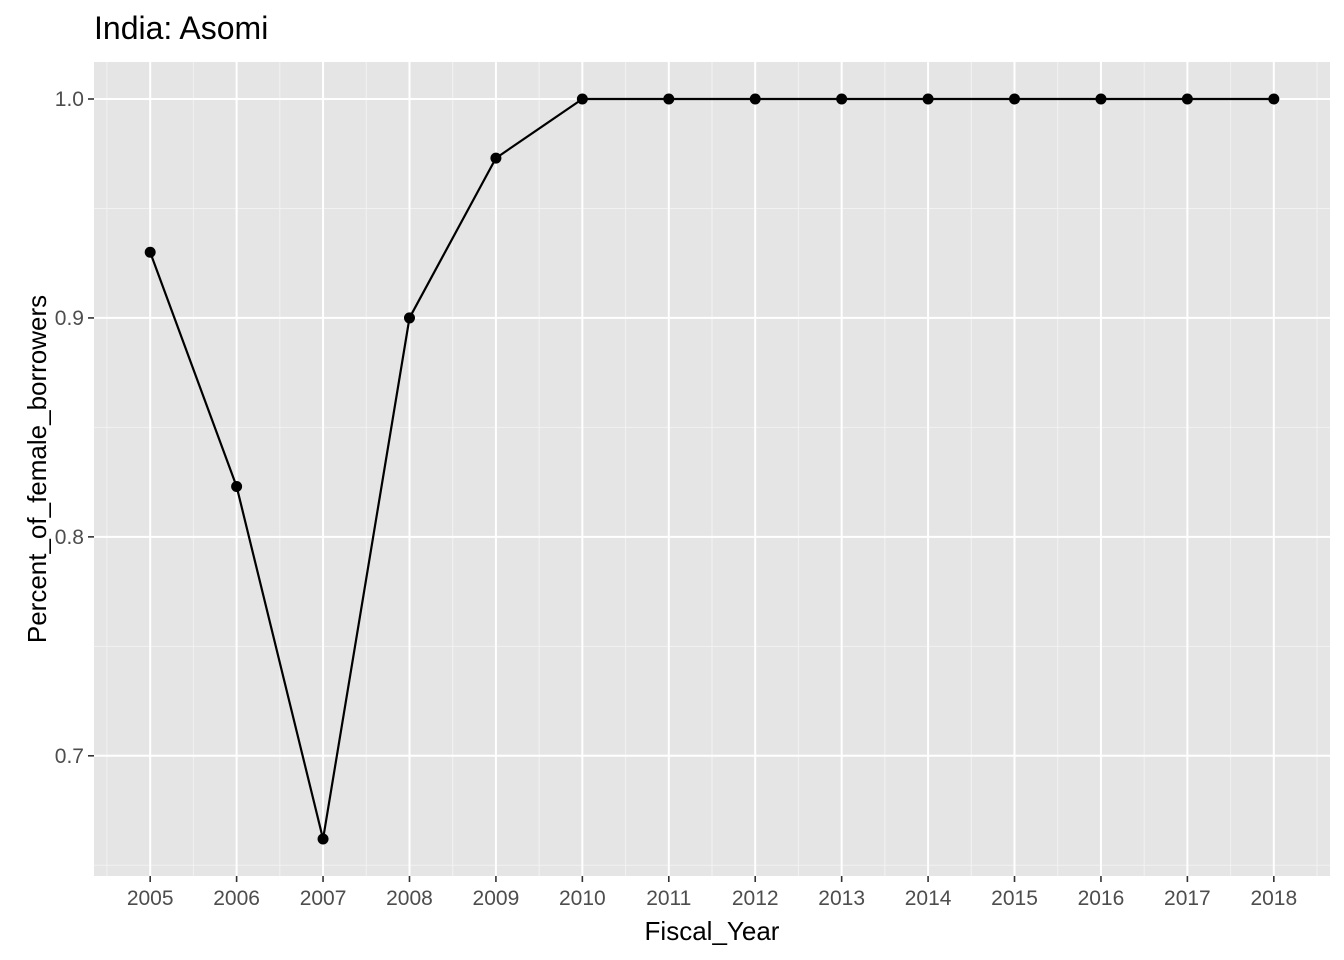 This screenshot has height=960, width=1344. Describe the element at coordinates (69, 537) in the screenshot. I see `y-tick-label: 0.8` at that location.